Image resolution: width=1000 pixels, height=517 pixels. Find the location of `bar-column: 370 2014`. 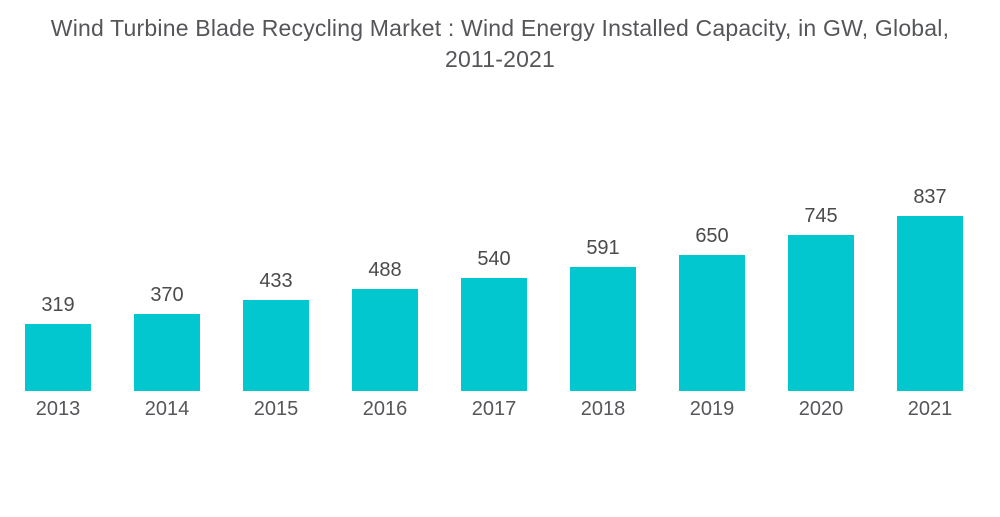

bar-column: 370 2014 is located at coordinates (167, 352).